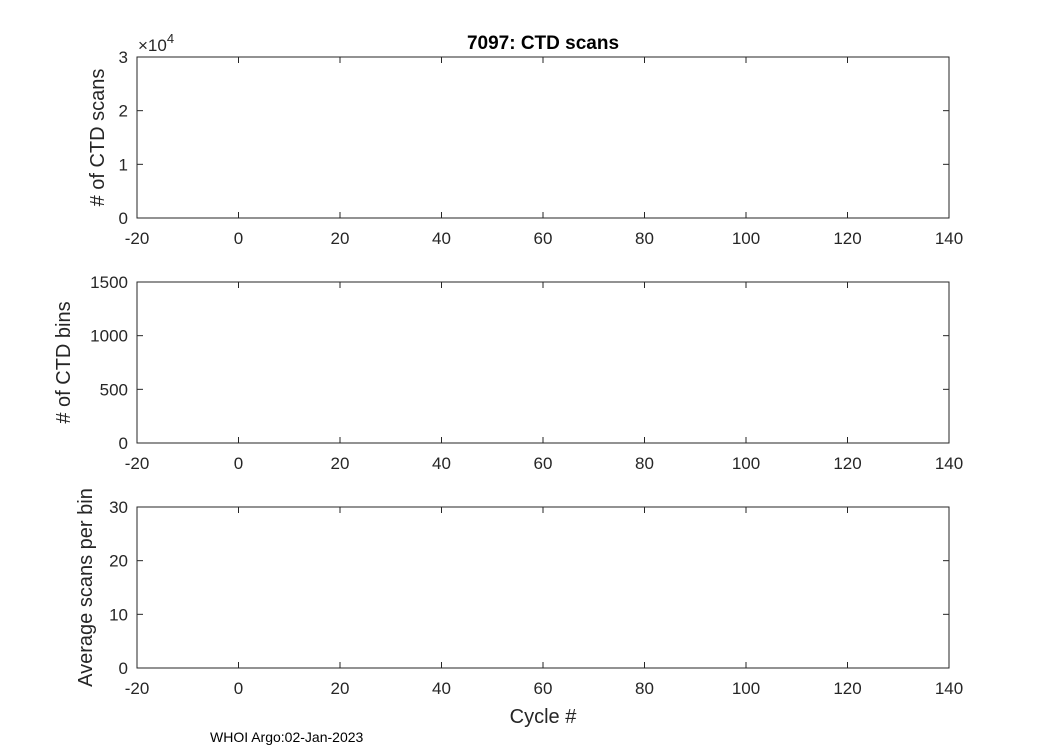 The image size is (1050, 750). What do you see at coordinates (114, 389) in the screenshot?
I see `y-tick-label: 500` at bounding box center [114, 389].